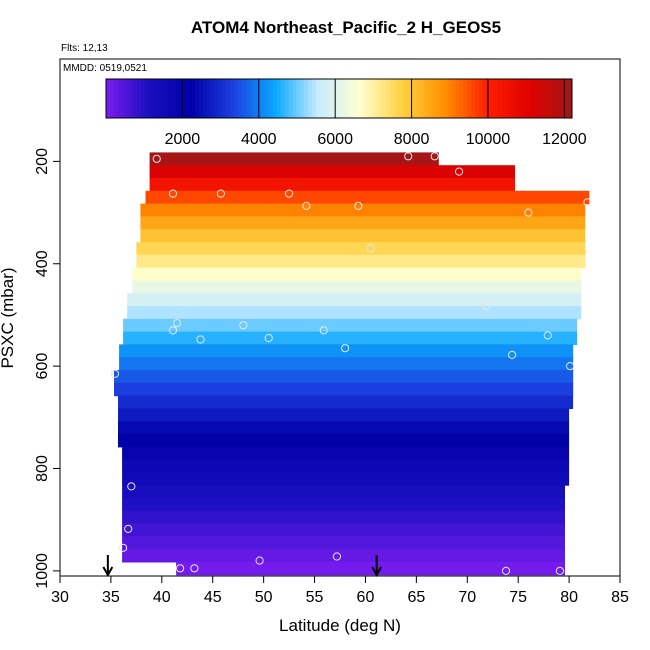  I want to click on colorbar-frame, so click(339, 98).